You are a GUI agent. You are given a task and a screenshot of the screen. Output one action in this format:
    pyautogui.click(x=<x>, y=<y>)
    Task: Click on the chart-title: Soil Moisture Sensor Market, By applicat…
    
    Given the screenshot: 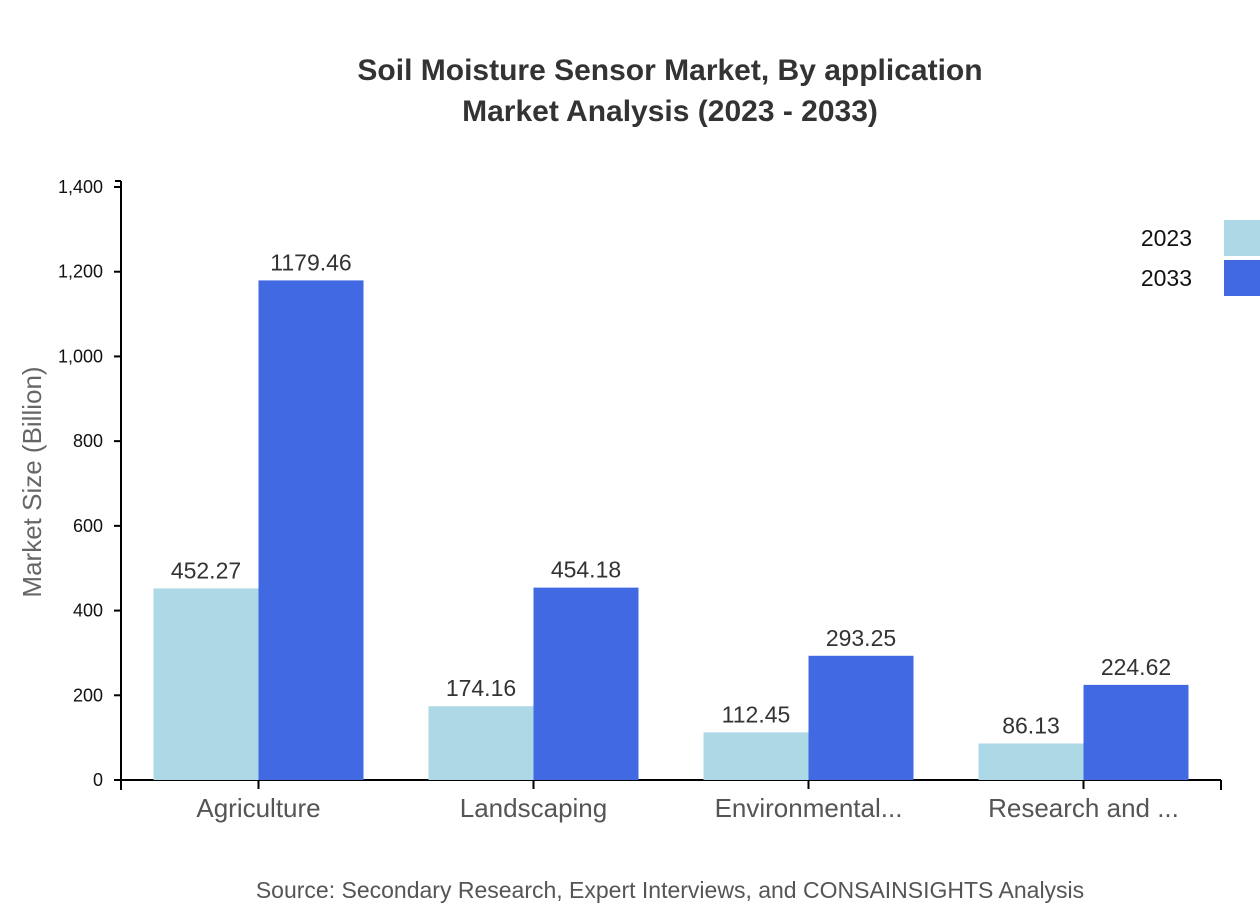 What is the action you would take?
    pyautogui.click(x=630, y=91)
    